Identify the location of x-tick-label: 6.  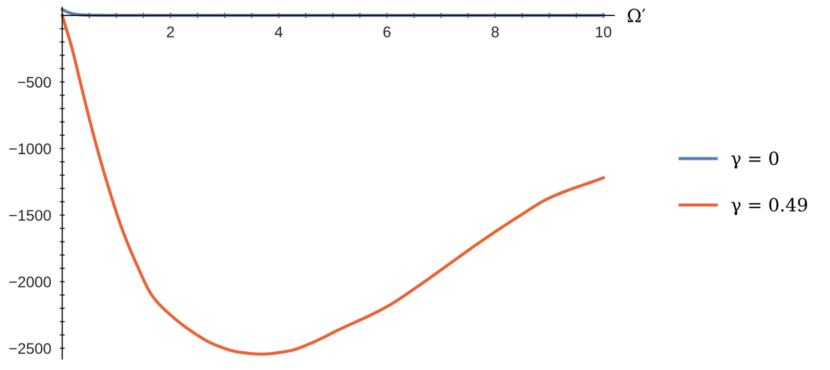
(387, 32).